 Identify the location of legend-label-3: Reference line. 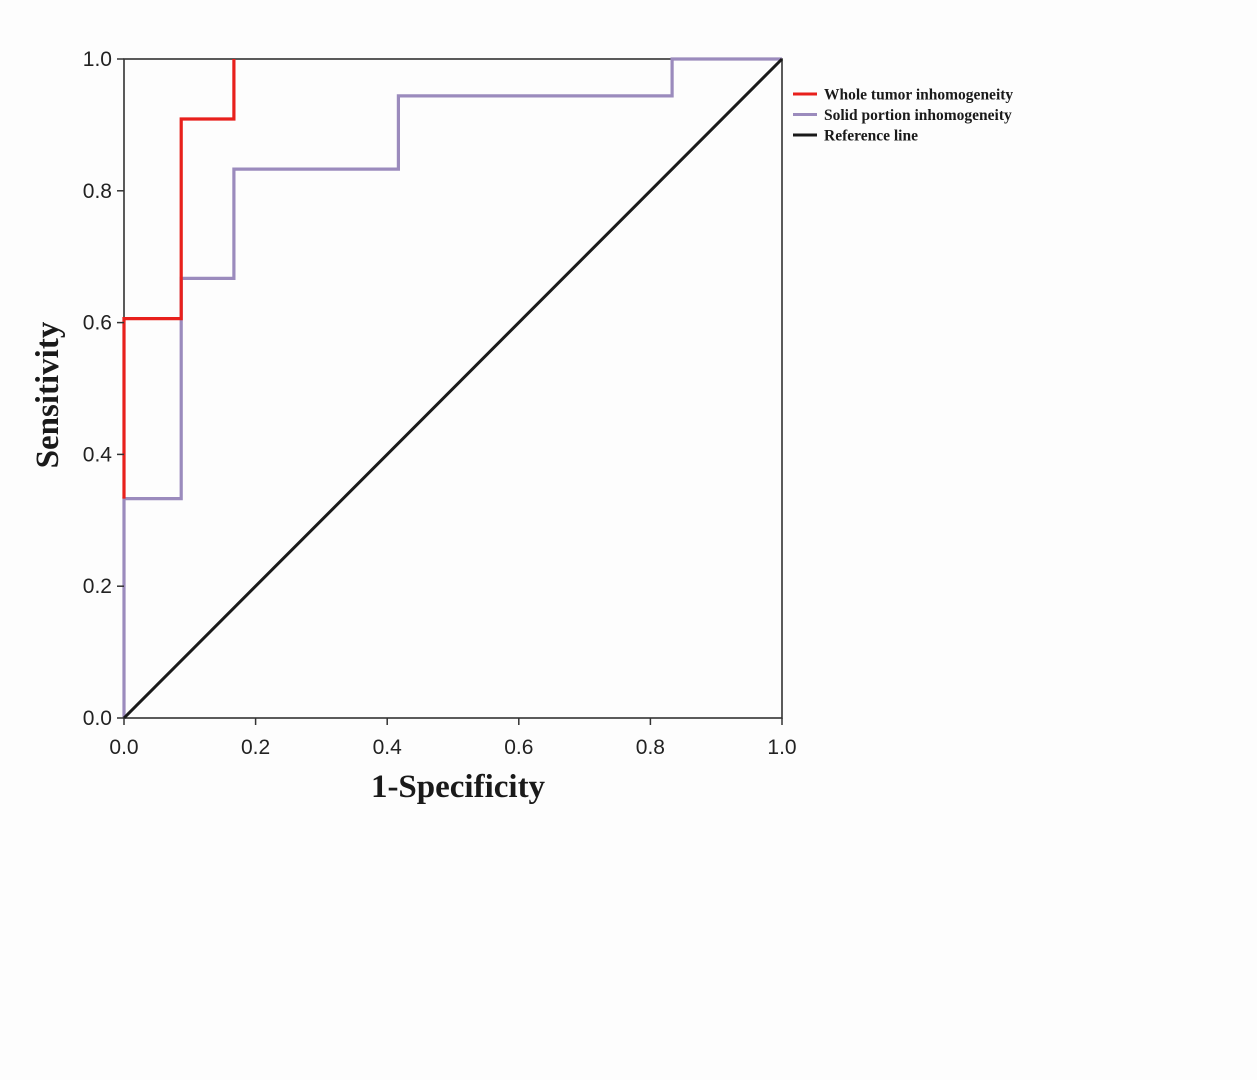
(871, 136).